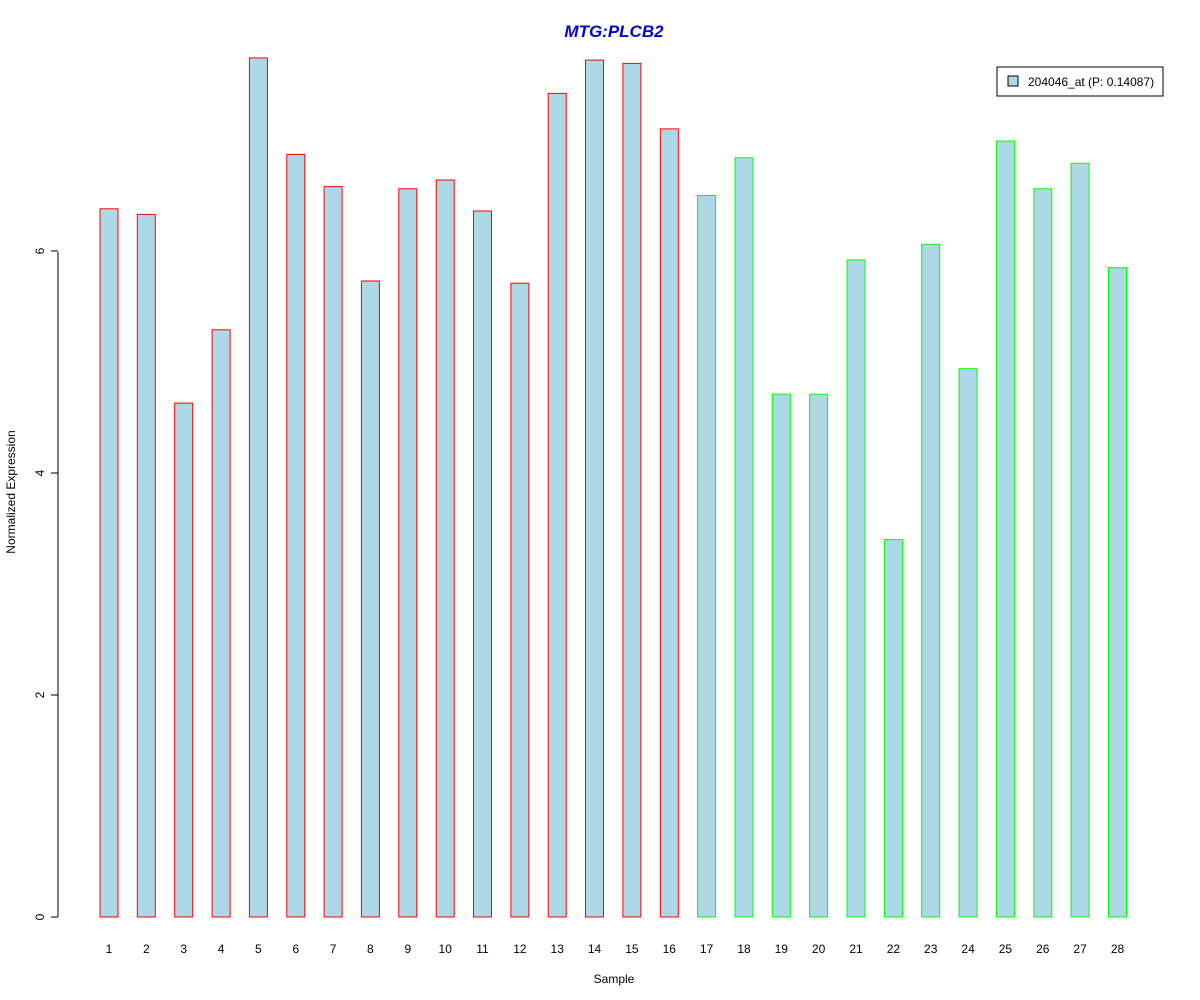  I want to click on x-tick-label-12: 12, so click(520, 949).